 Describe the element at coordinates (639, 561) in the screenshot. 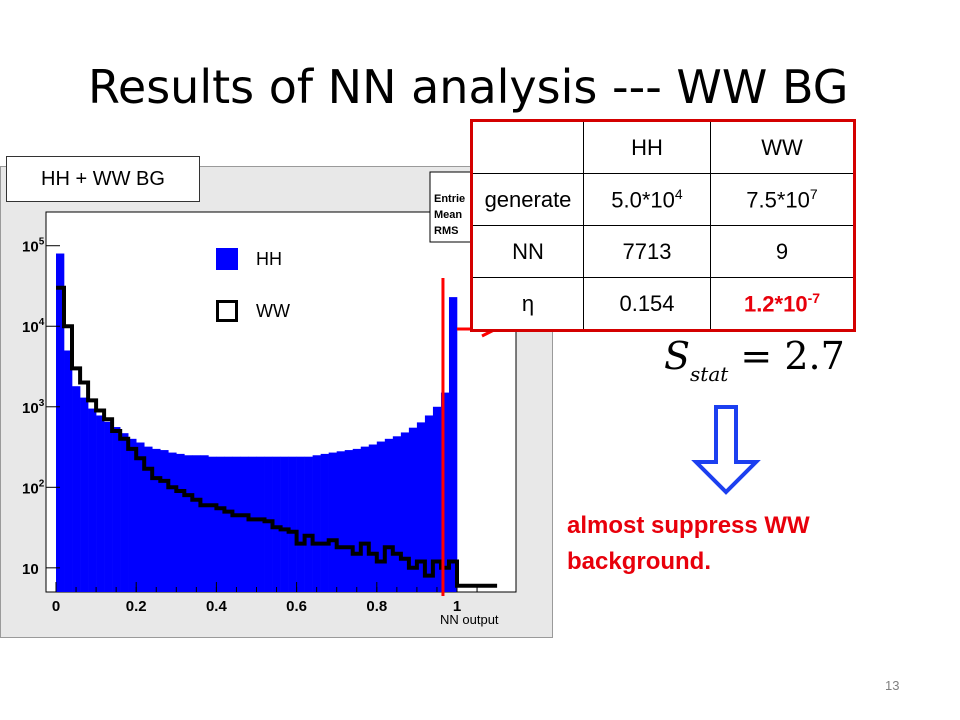

I see `conclusion-line: background.` at that location.